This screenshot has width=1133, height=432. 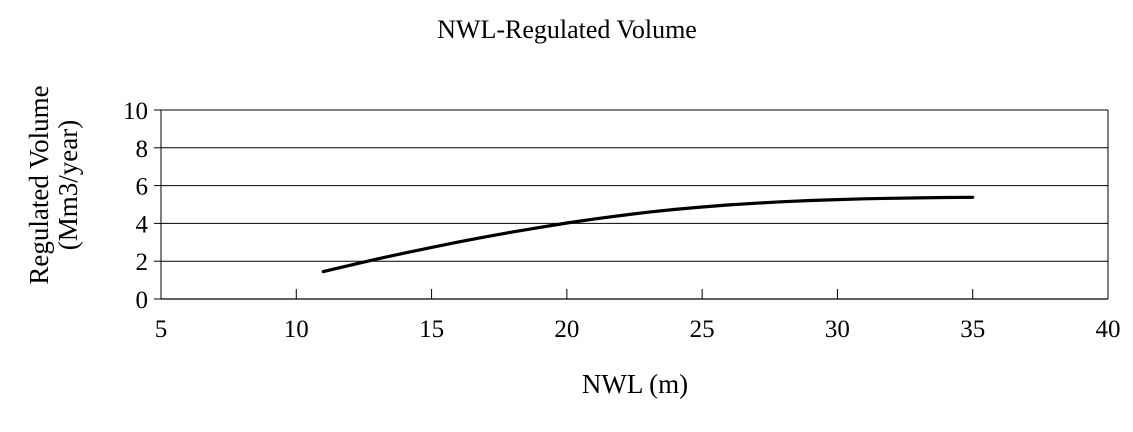 I want to click on y-tick-label: 8, so click(x=142, y=149).